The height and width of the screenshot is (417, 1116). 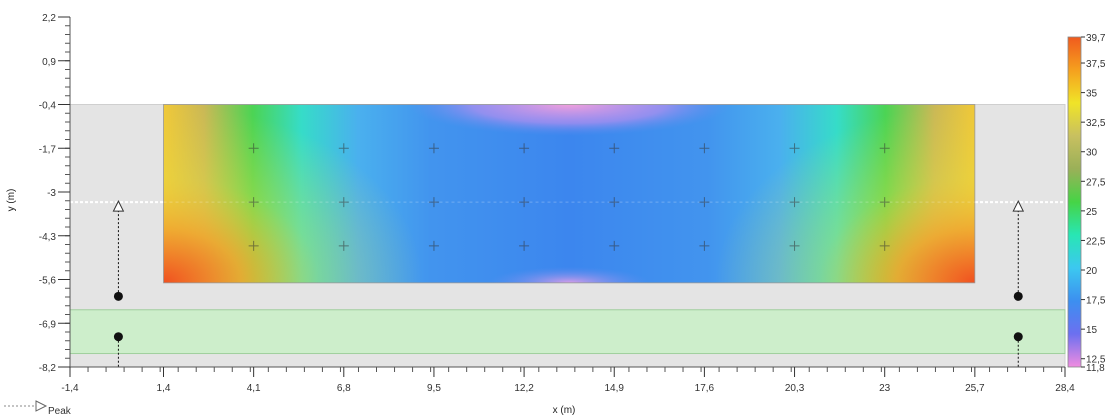 What do you see at coordinates (1096, 182) in the screenshot?
I see `colorbar-tick-label: 27,5` at bounding box center [1096, 182].